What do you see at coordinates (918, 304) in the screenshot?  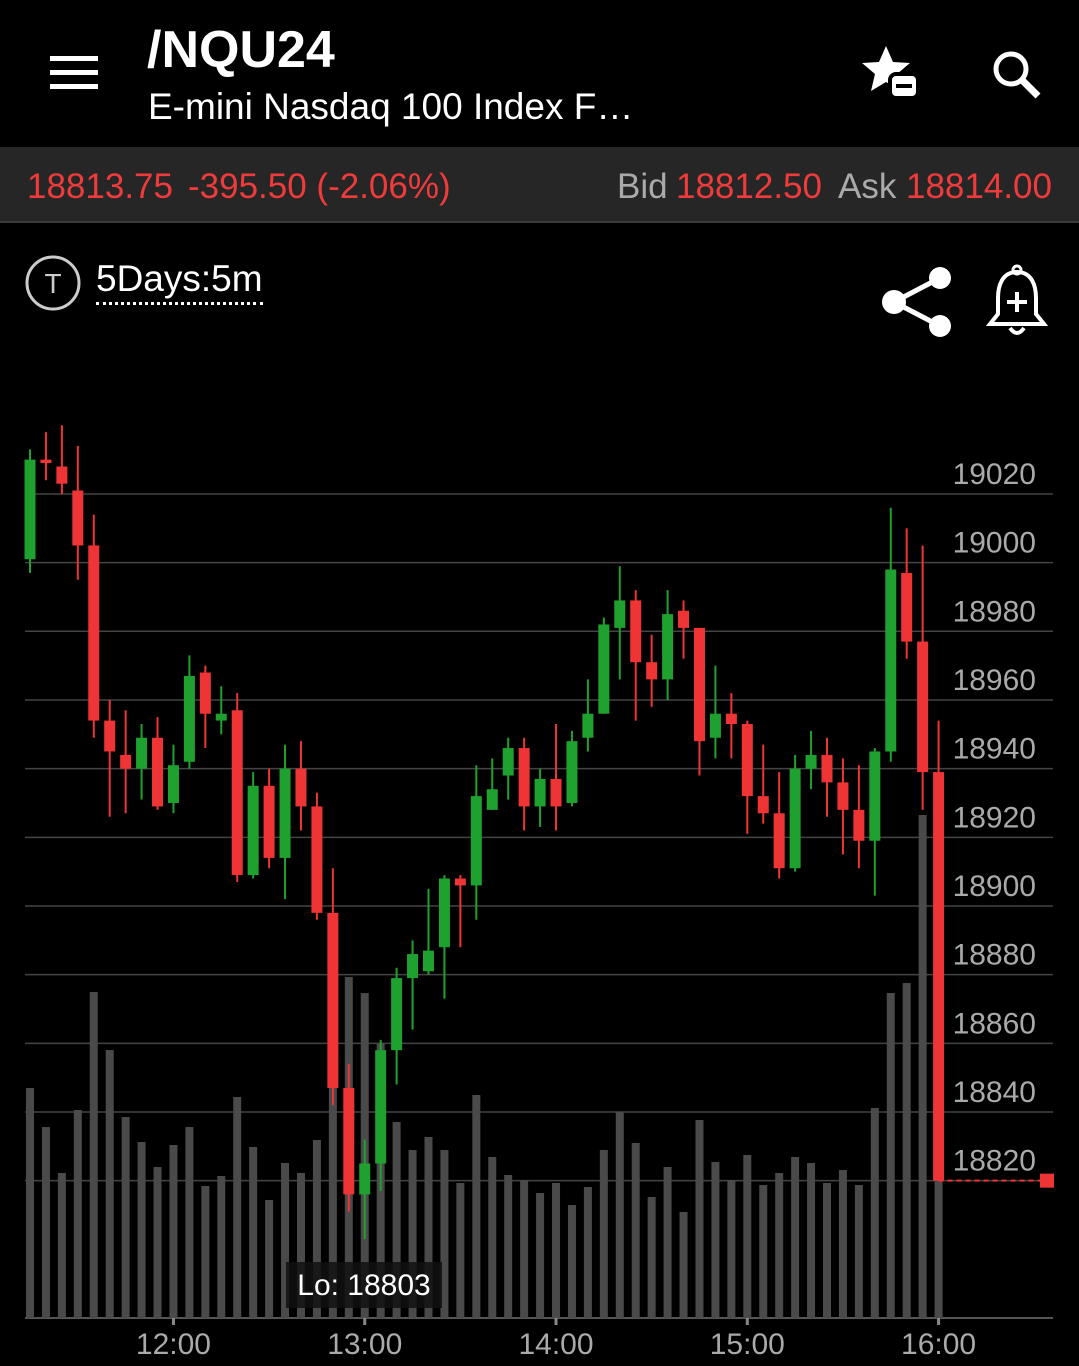 I see `share-icon` at bounding box center [918, 304].